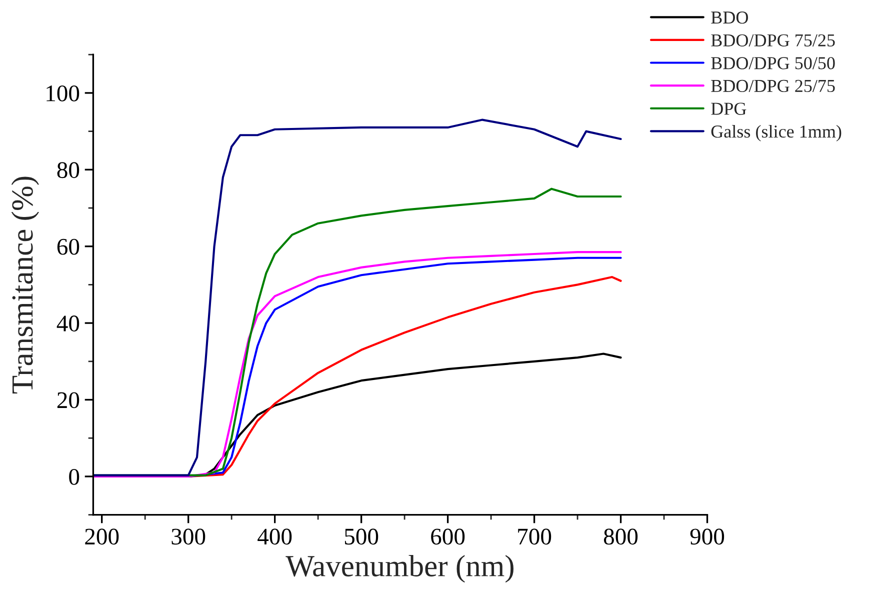 This screenshot has height=600, width=871. What do you see at coordinates (68, 170) in the screenshot?
I see `y-tick-label: 80` at bounding box center [68, 170].